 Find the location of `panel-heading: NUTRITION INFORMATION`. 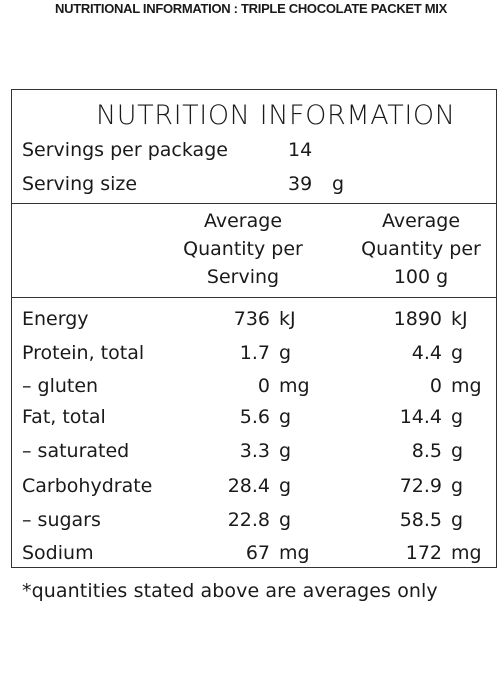

panel-heading: NUTRITION INFORMATION is located at coordinates (276, 115).